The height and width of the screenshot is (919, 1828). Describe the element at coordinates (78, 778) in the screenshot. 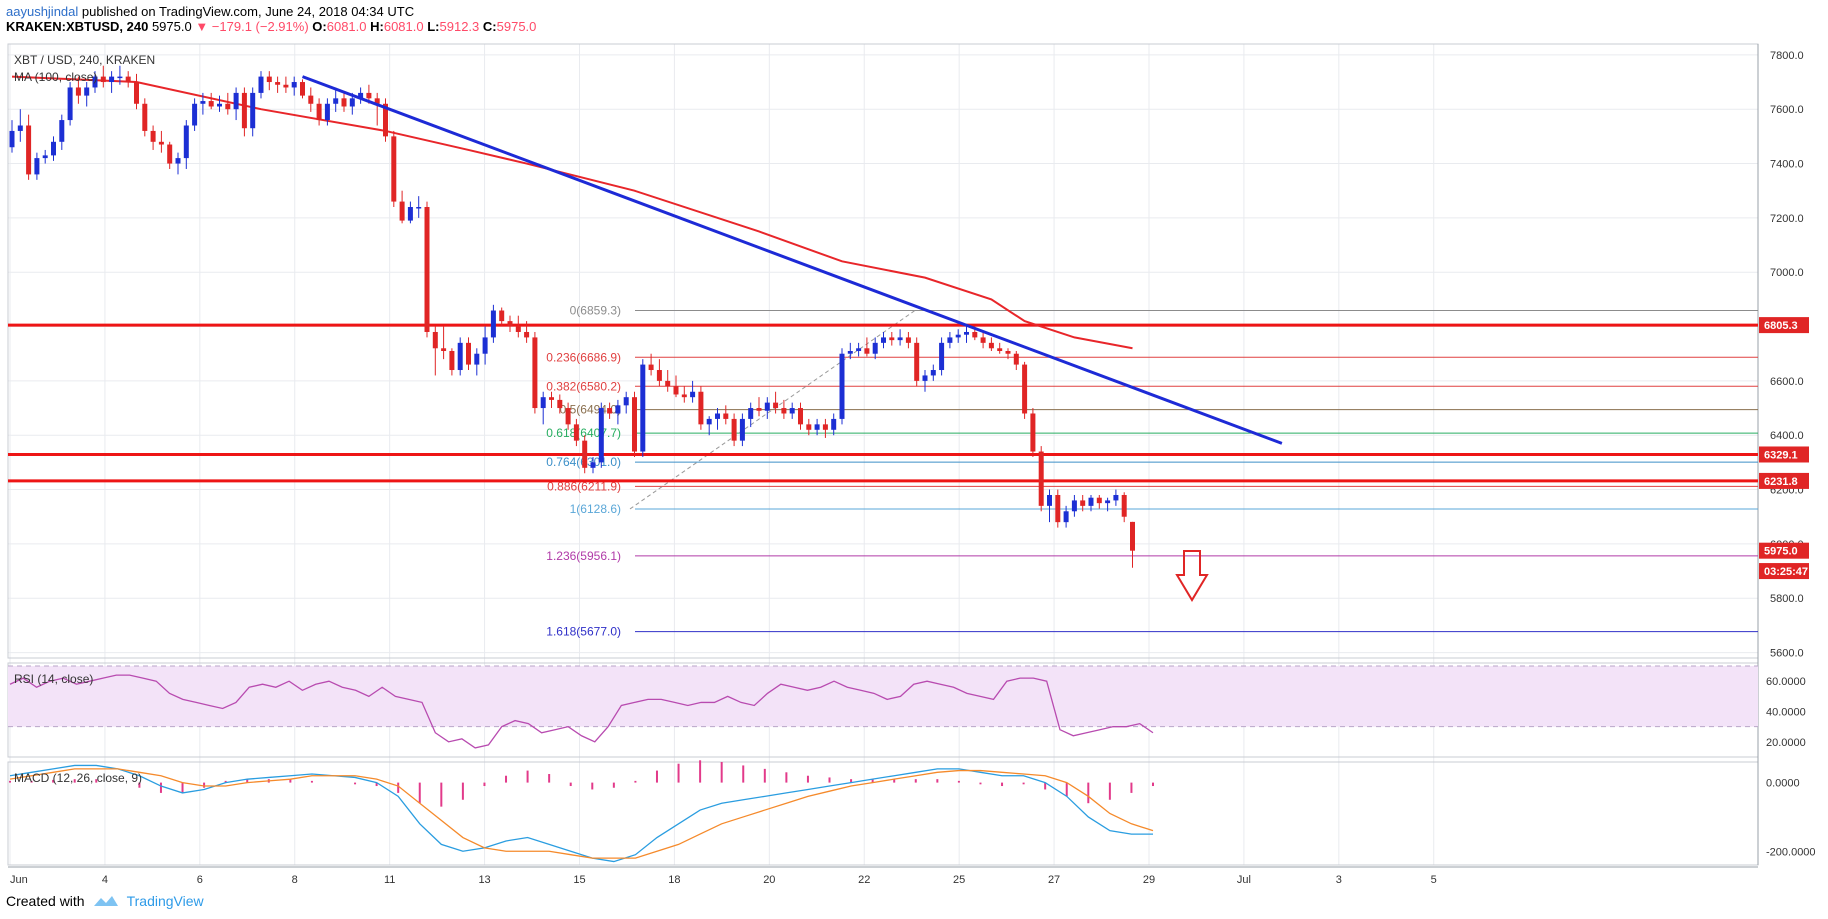

I see `macd-label: MACD (12, 26, close, 9)` at that location.